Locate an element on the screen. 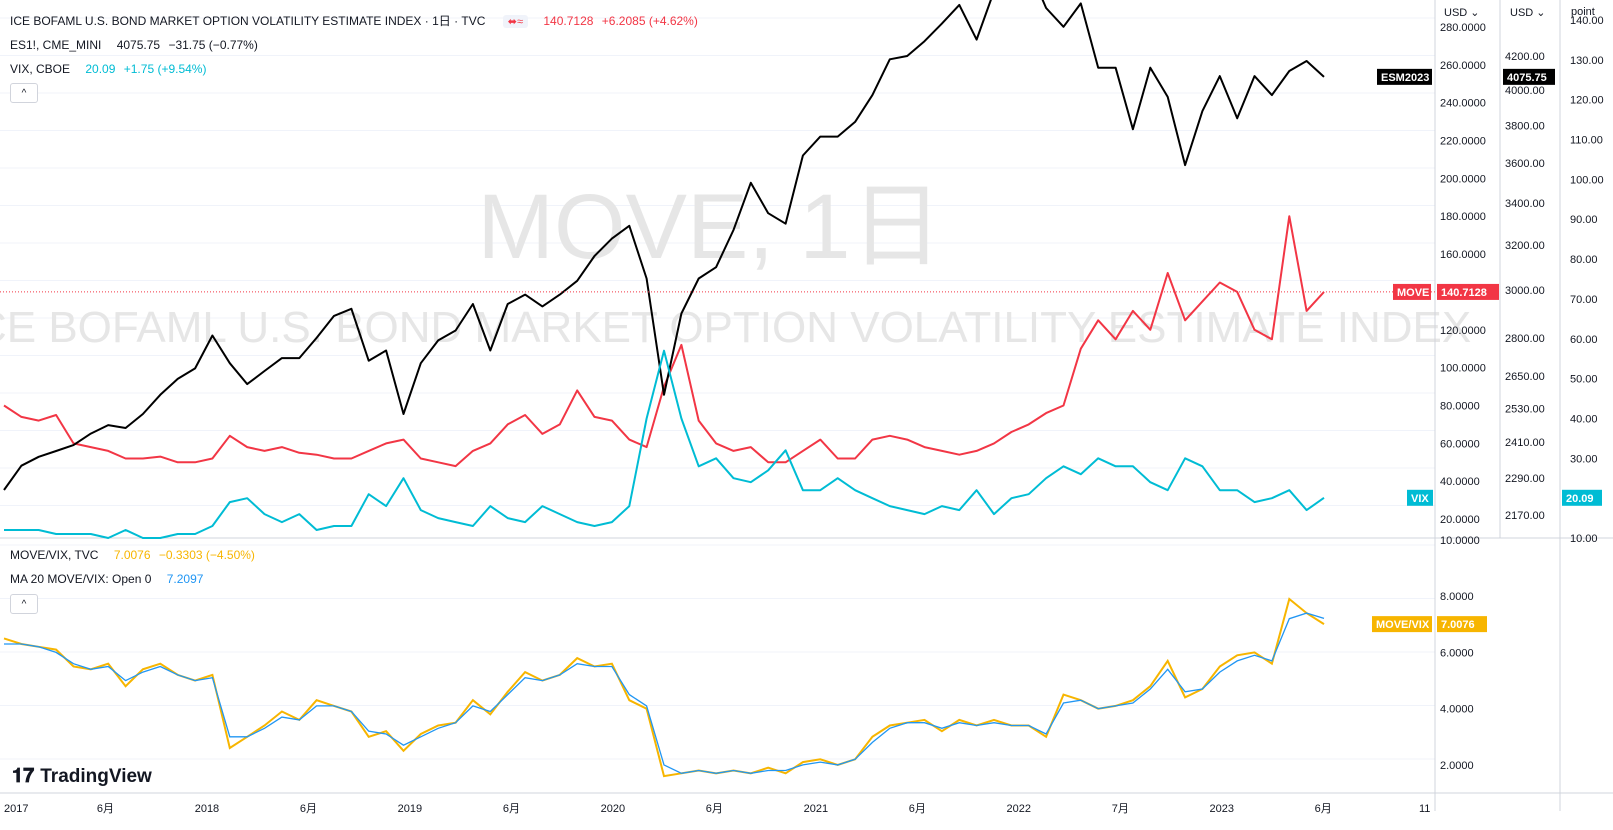 The image size is (1613, 830). move-symbol-label: MOVE is located at coordinates (1413, 293).